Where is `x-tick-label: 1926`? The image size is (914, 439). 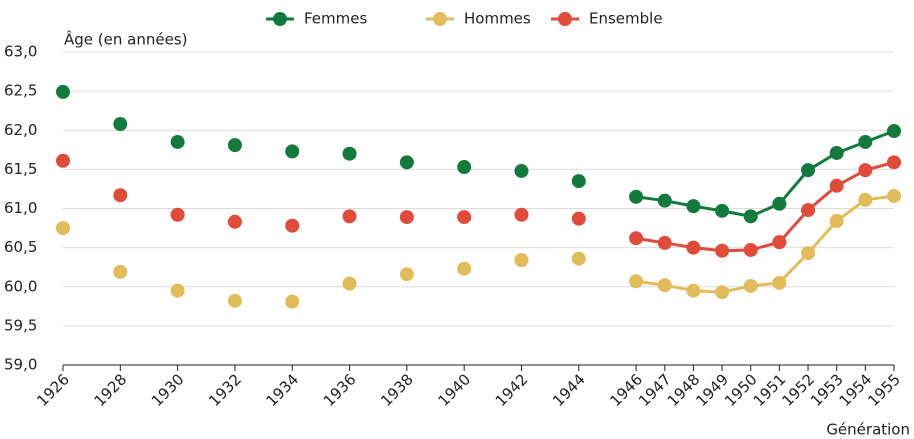
x-tick-label: 1926 is located at coordinates (53, 390).